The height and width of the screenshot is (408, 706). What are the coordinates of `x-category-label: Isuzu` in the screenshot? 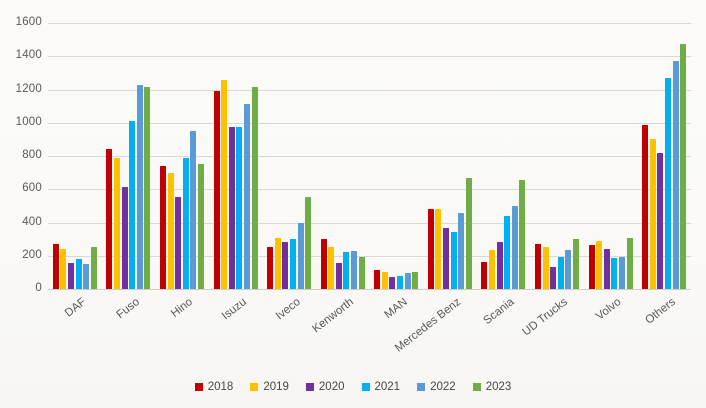 It's located at (234, 309).